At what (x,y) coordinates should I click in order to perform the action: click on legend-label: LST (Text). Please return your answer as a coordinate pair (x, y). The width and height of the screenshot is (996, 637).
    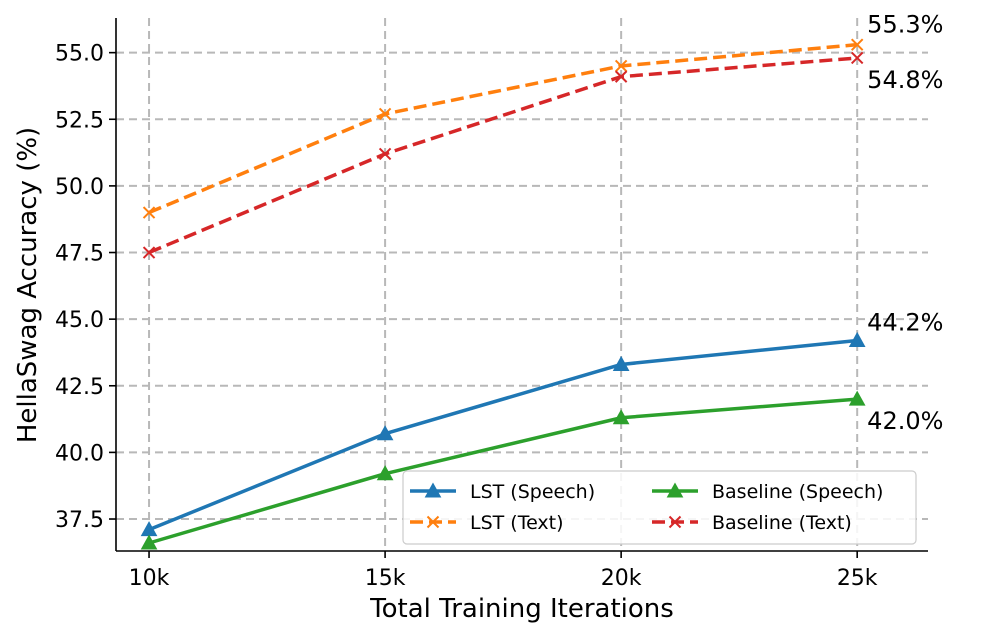
    Looking at the image, I should click on (517, 523).